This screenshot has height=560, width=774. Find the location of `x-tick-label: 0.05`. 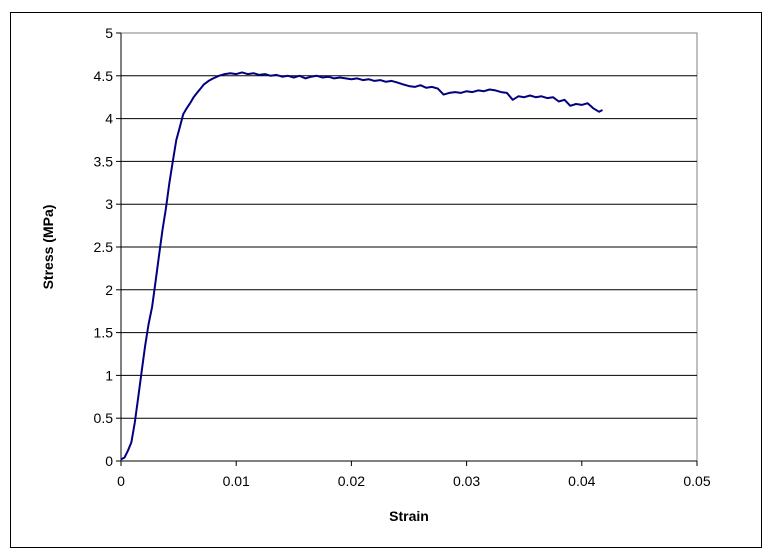

x-tick-label: 0.05 is located at coordinates (696, 481).